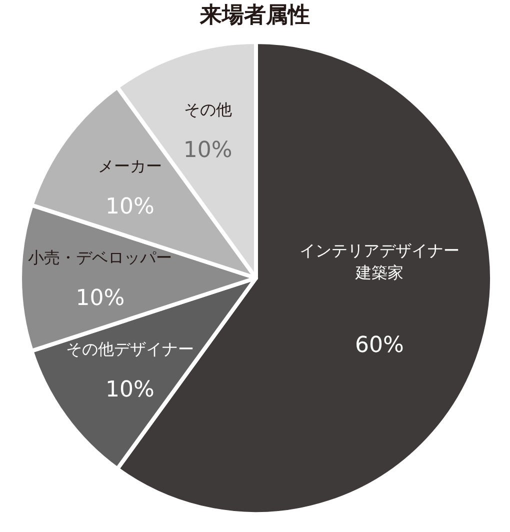 The height and width of the screenshot is (532, 510). What do you see at coordinates (208, 110) in the screenshot?
I see `slice-label: その他` at bounding box center [208, 110].